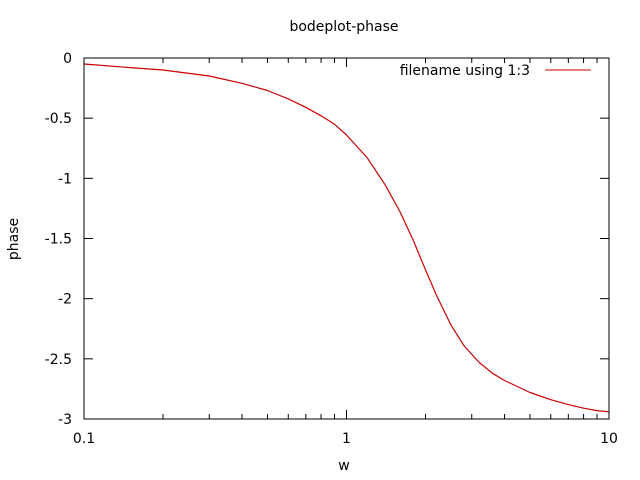 The image size is (640, 480). Describe the element at coordinates (58, 360) in the screenshot. I see `y-tick-label: -2.5` at that location.